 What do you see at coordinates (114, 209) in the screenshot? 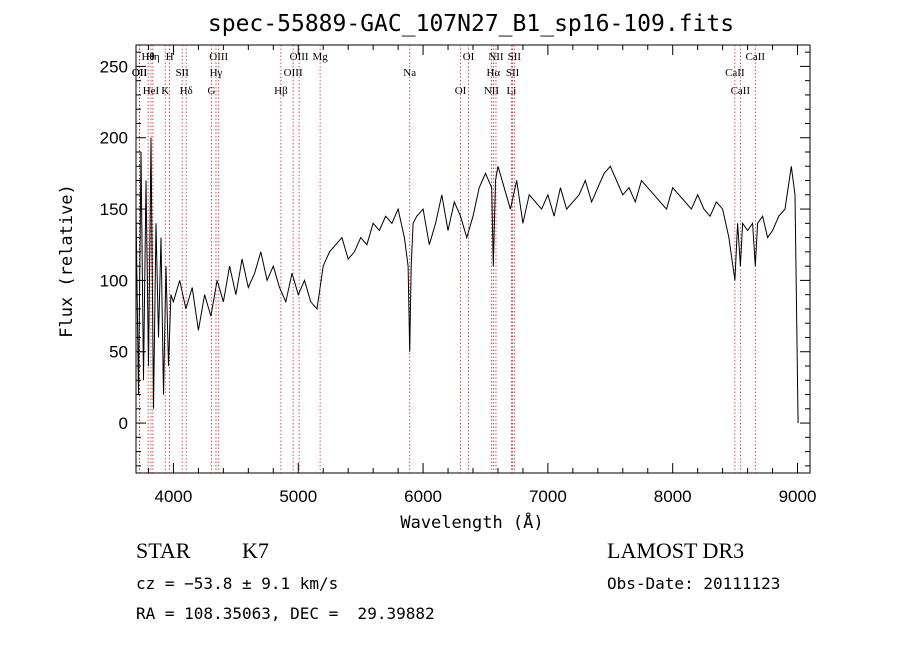
I see `y-tick-label: 150` at bounding box center [114, 209].